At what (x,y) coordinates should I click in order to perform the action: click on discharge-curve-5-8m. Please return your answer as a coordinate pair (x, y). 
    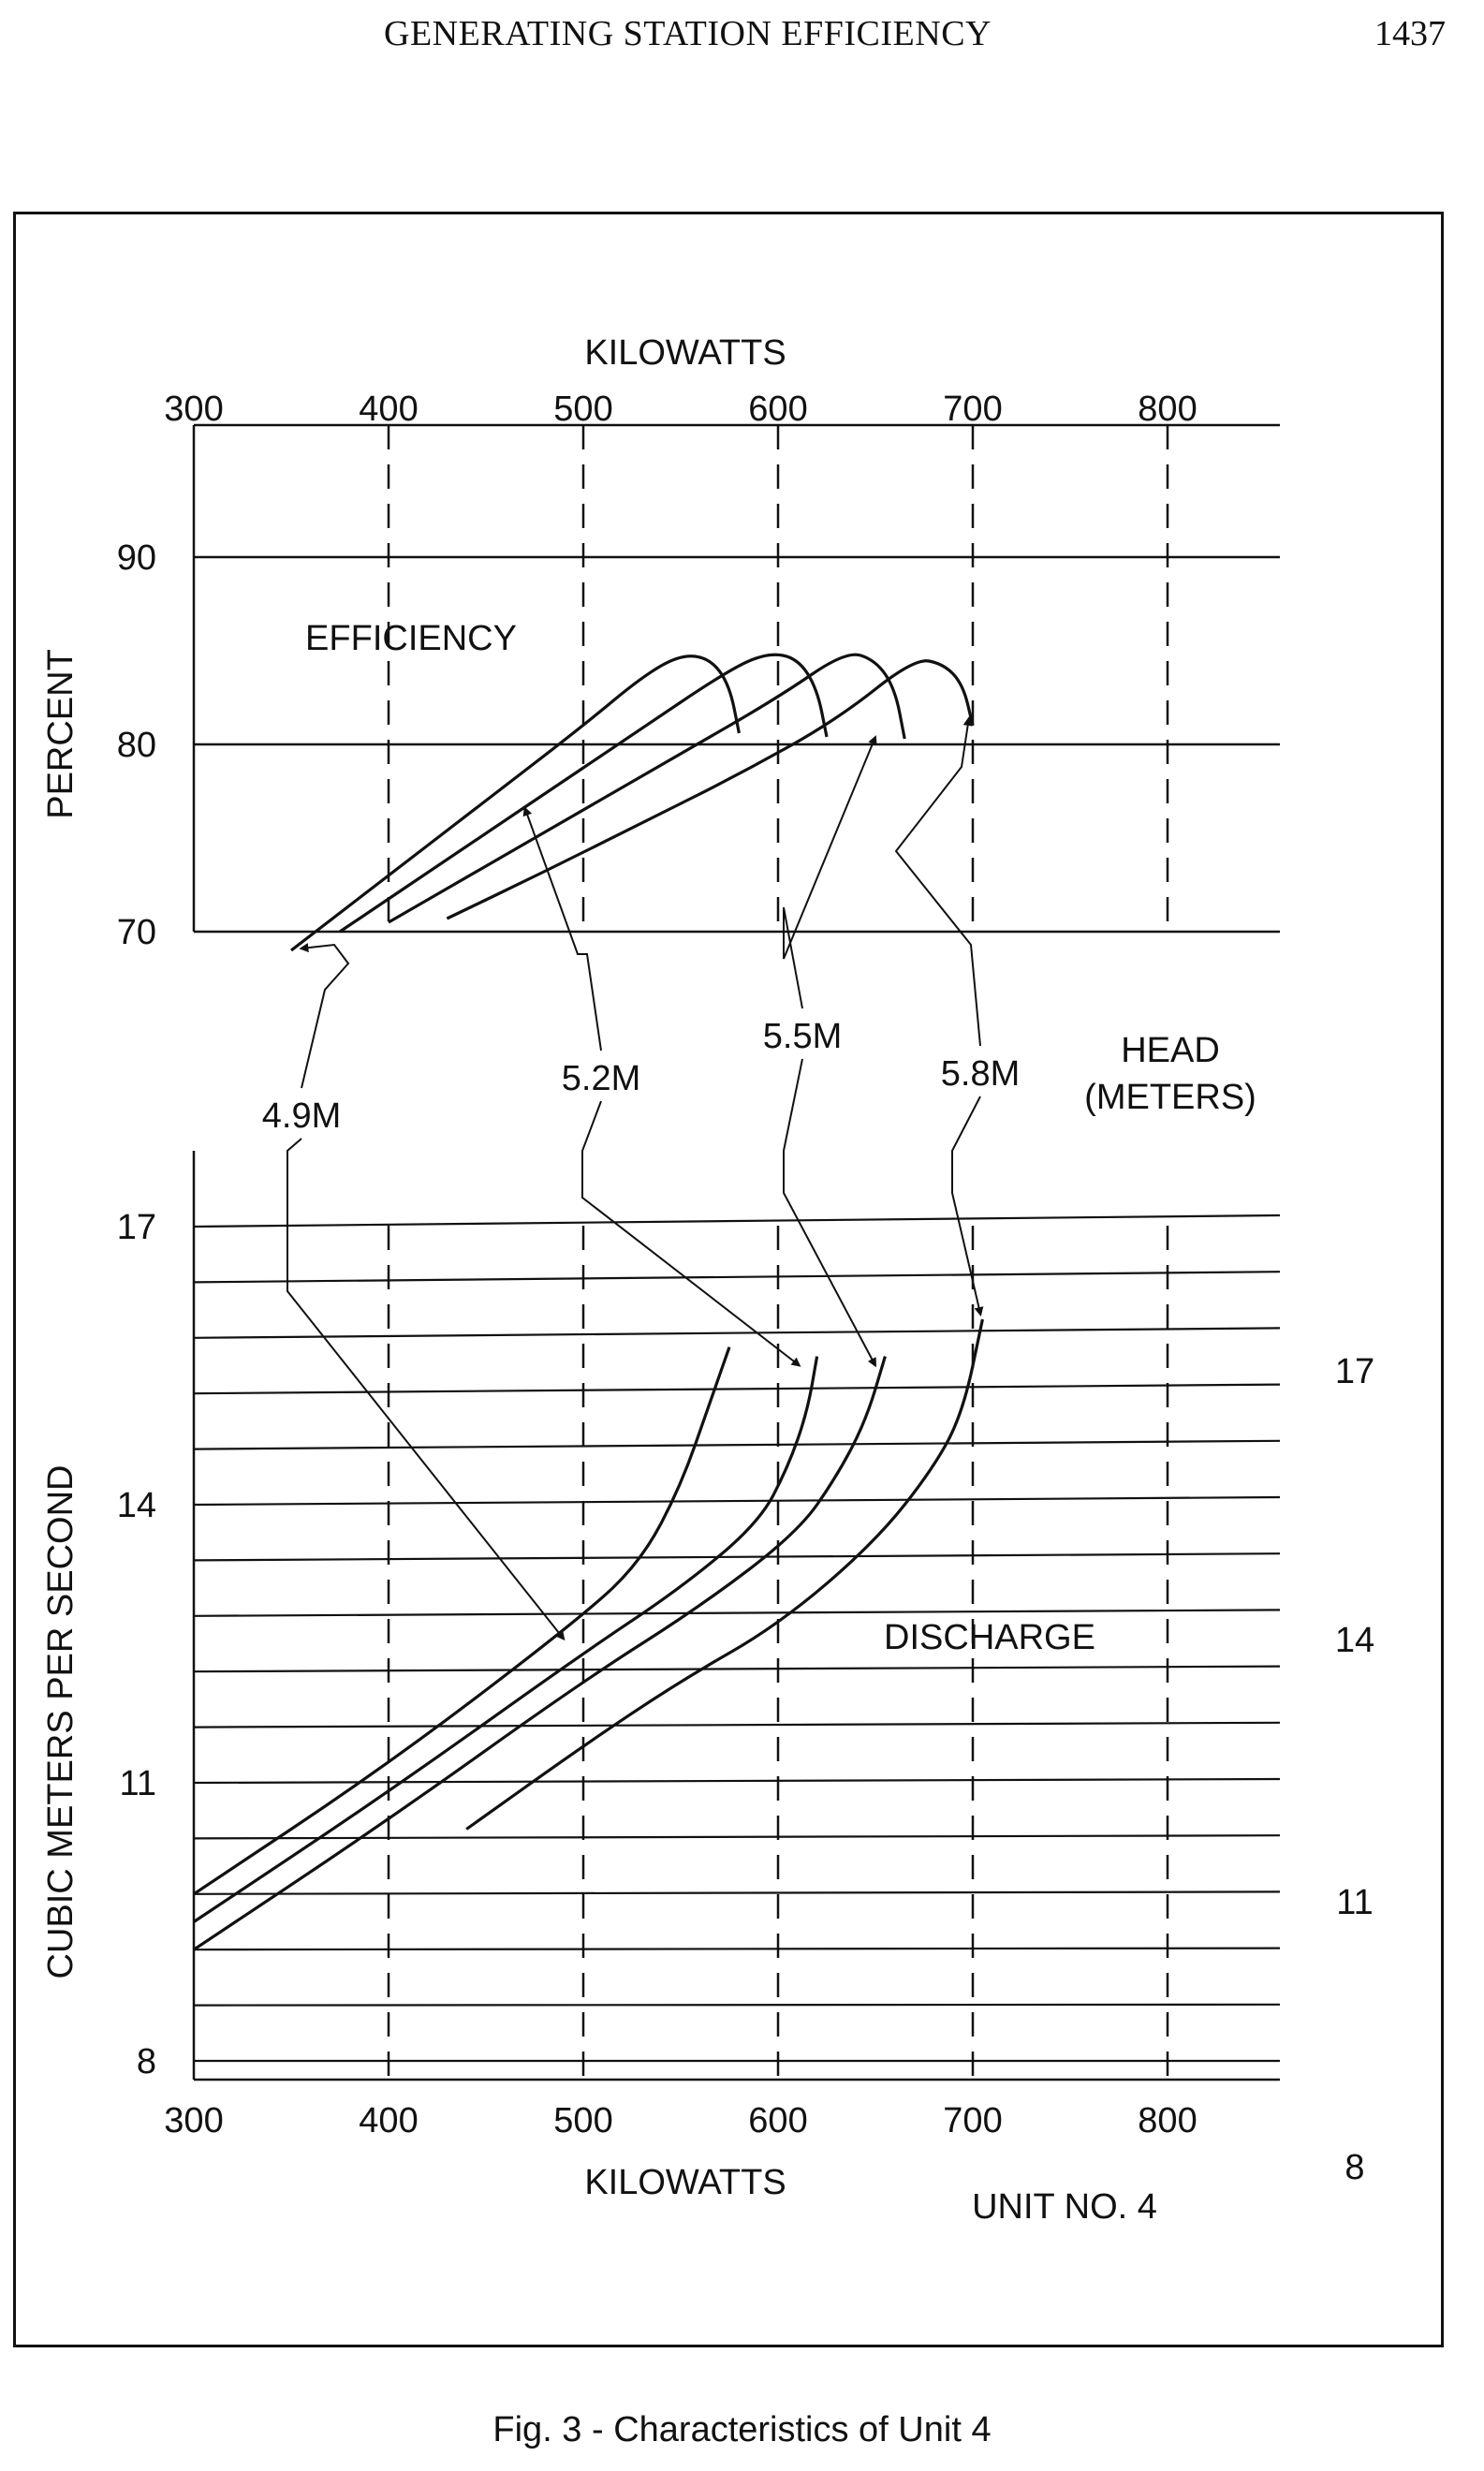
    Looking at the image, I should click on (724, 1574).